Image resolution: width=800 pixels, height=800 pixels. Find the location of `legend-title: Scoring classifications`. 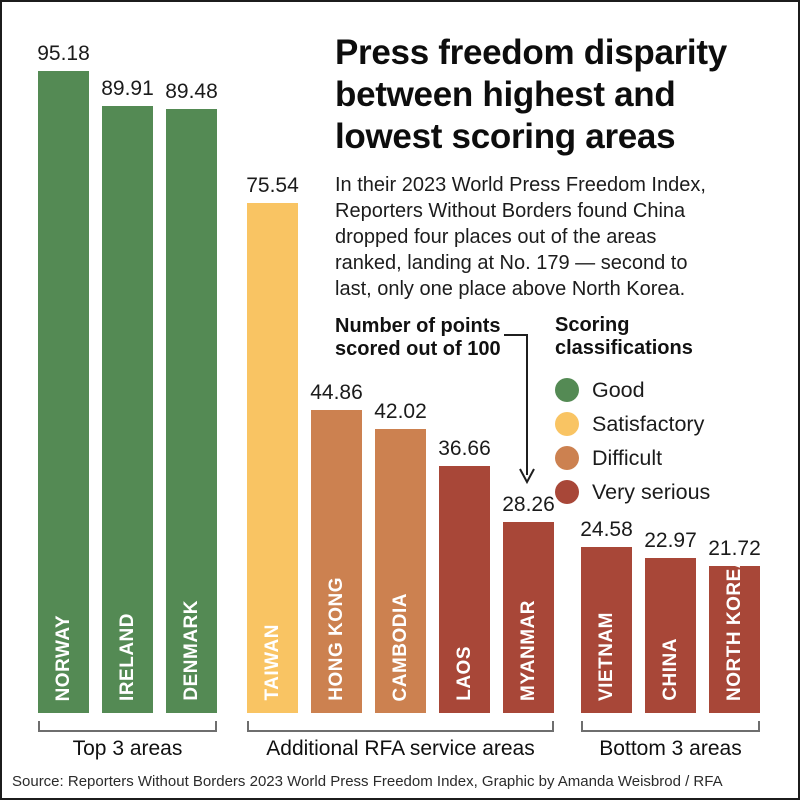

legend-title: Scoring classifications is located at coordinates (624, 336).